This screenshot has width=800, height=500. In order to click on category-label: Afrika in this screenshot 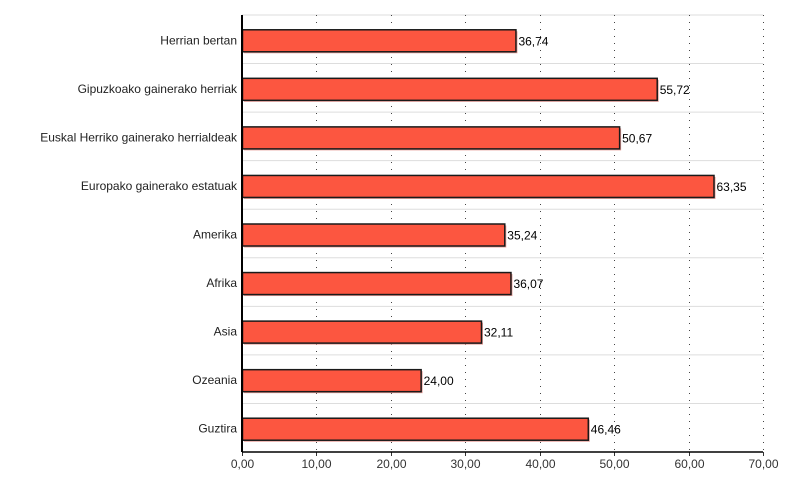, I will do `click(221, 283)`.